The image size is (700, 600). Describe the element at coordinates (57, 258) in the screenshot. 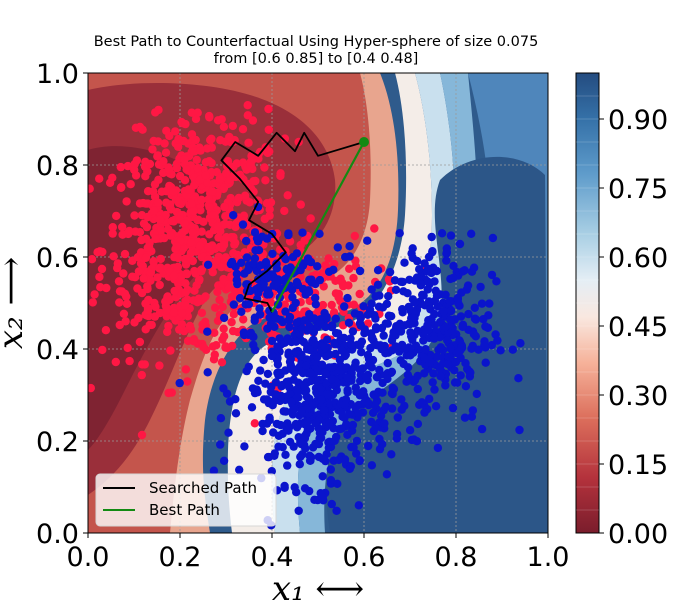

I see `y-tick-label: 0.6` at that location.